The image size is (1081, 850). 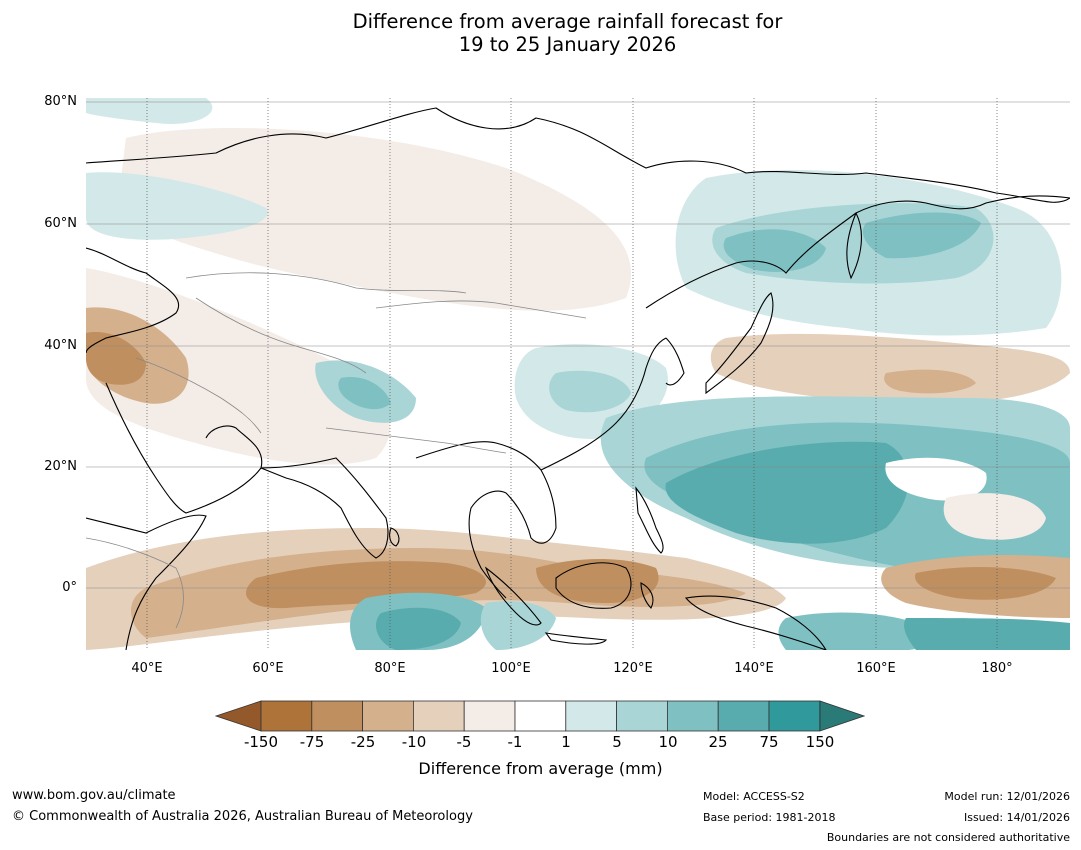 I want to click on colour-bar-boxes, so click(x=540, y=716).